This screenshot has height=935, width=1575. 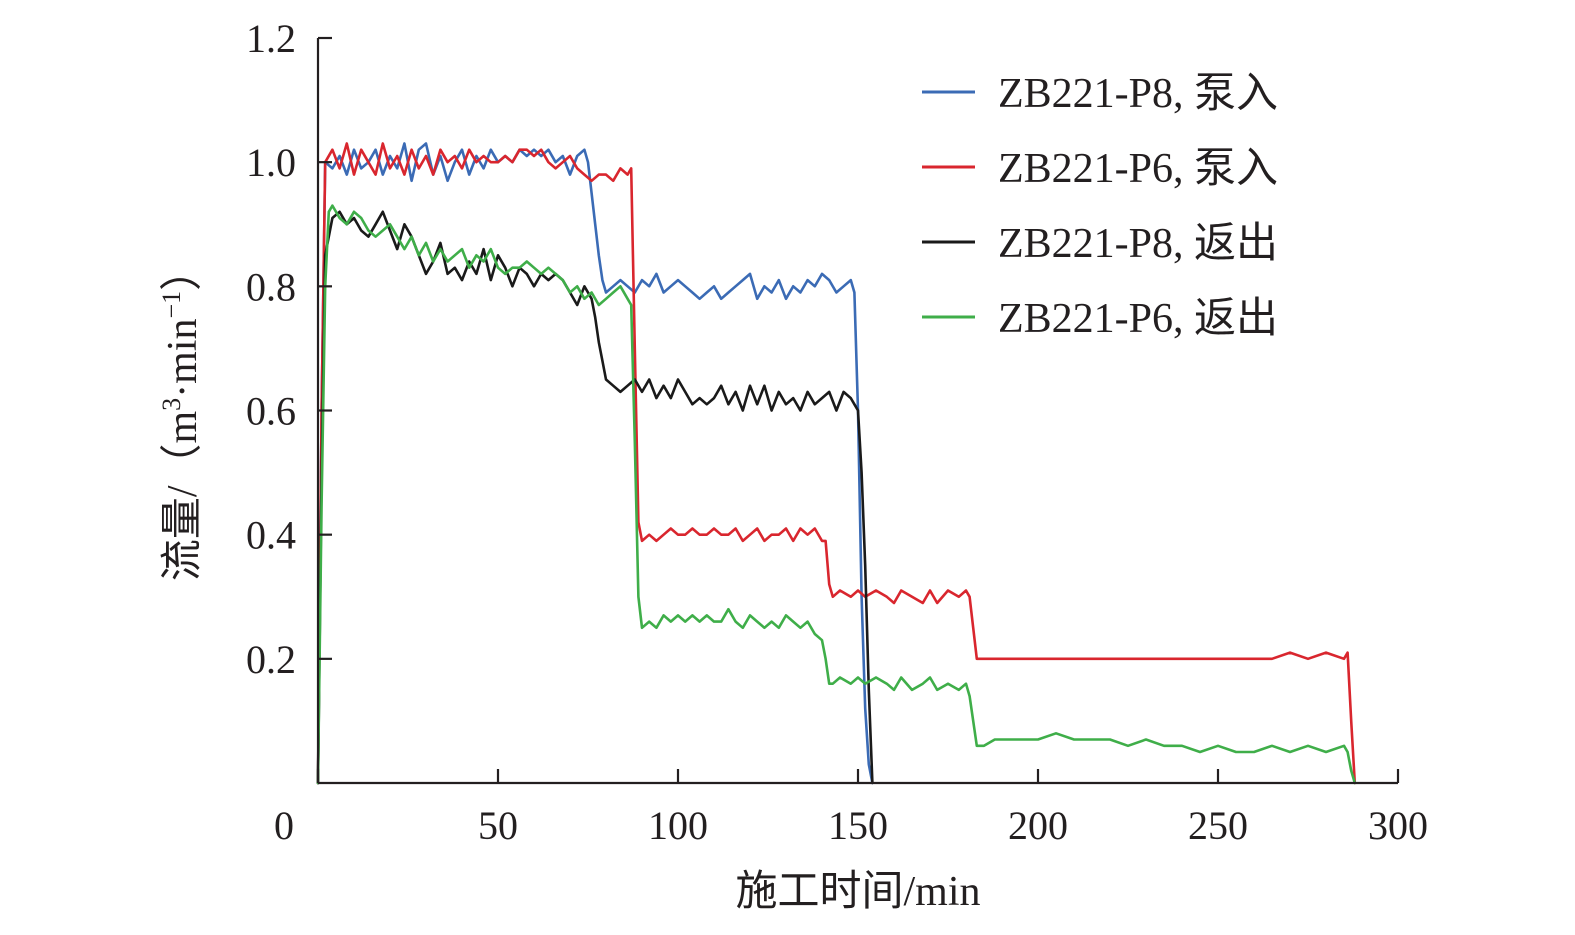 I want to click on y-tick-label: 0.8, so click(x=271, y=286).